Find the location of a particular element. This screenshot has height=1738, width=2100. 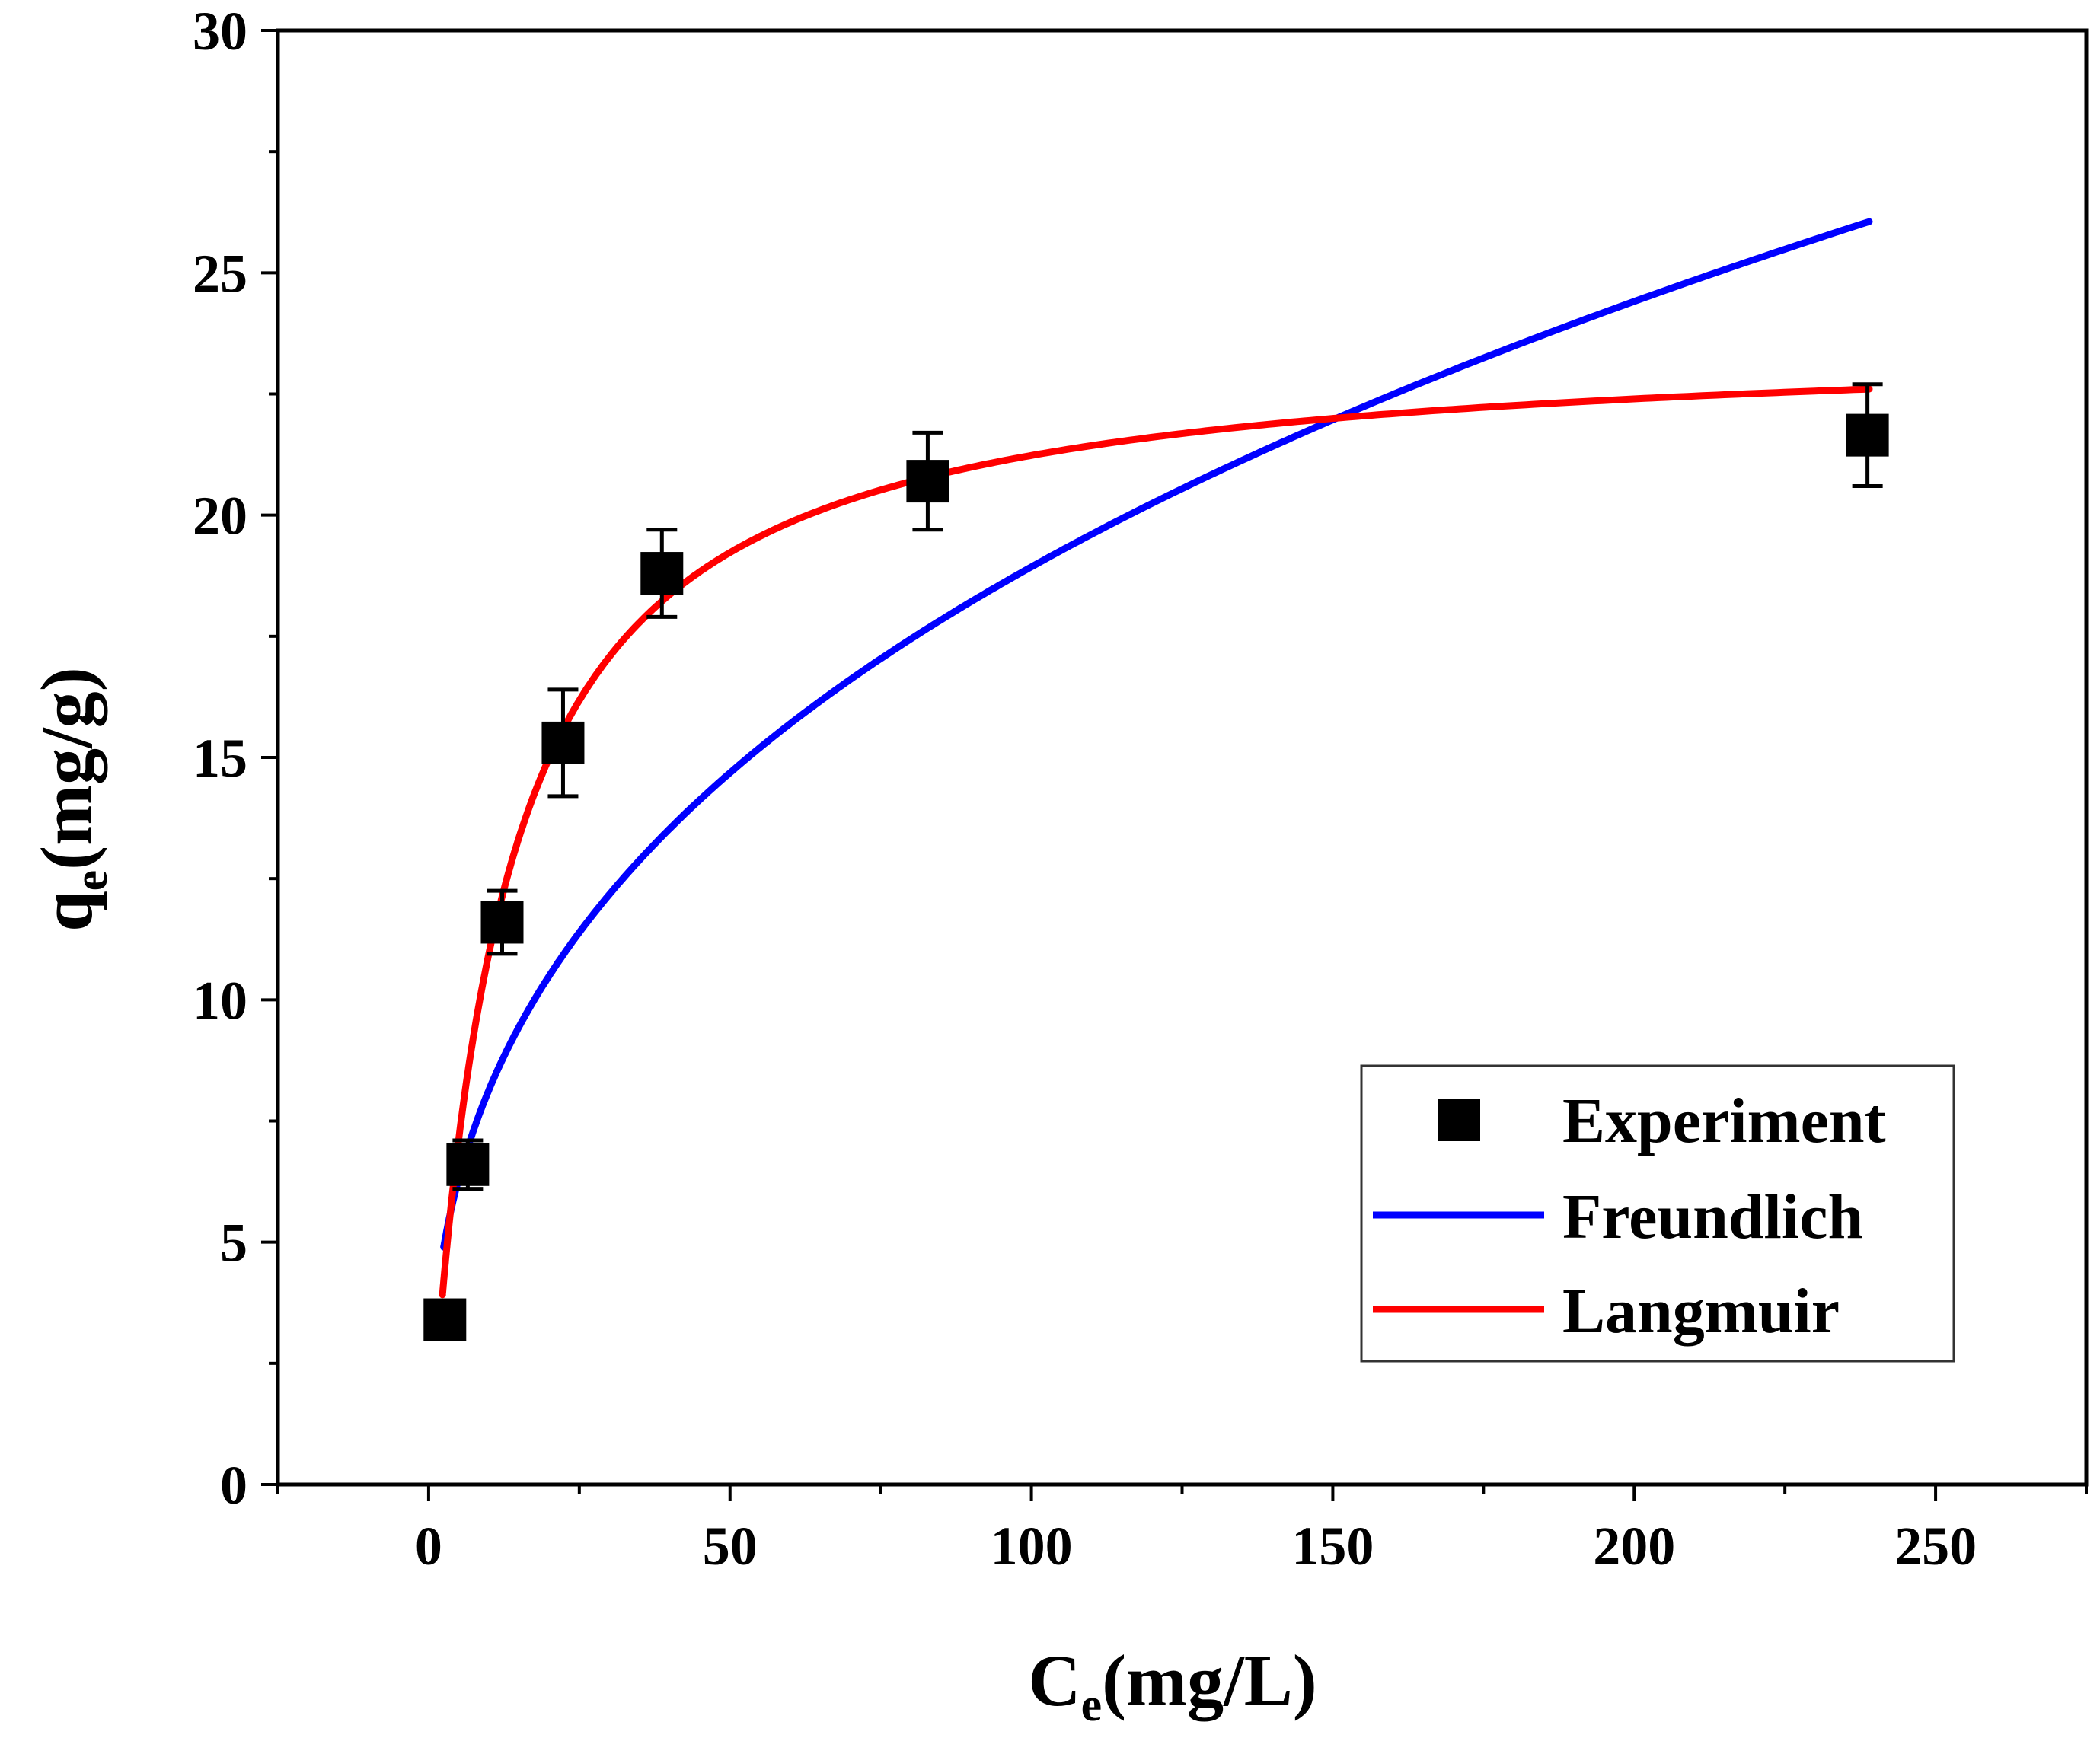

legend: Experiment Freundlich Langmuir is located at coordinates (1657, 1213).